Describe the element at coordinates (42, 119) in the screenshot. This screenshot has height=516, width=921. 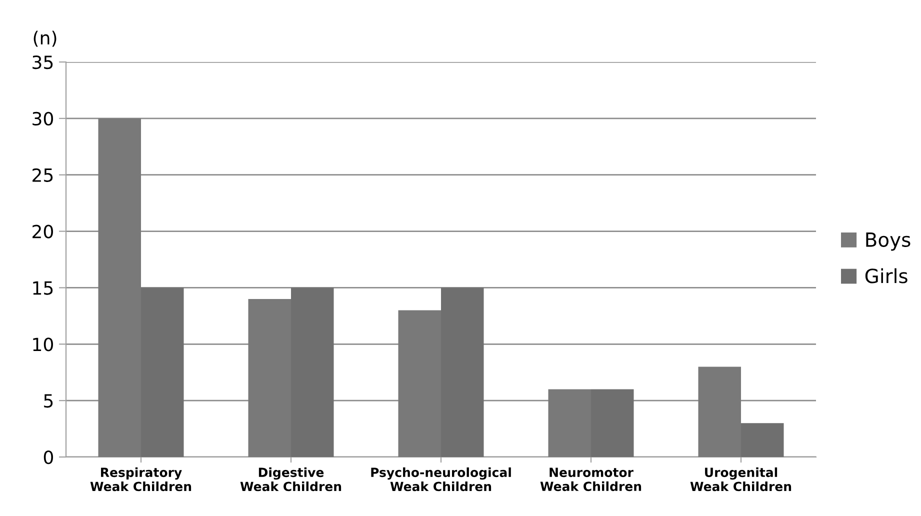
I see `y-tick-label: 30` at that location.